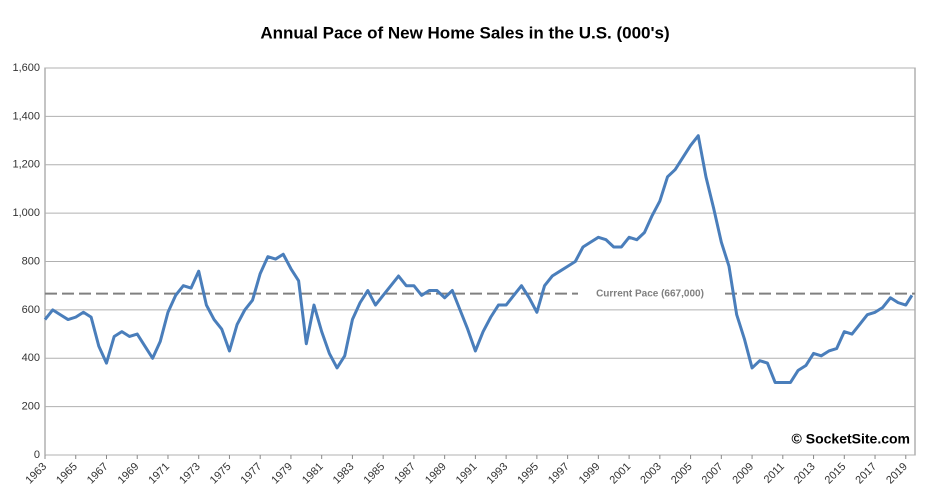 The image size is (930, 500). I want to click on x-tick-label: 1997, so click(559, 474).